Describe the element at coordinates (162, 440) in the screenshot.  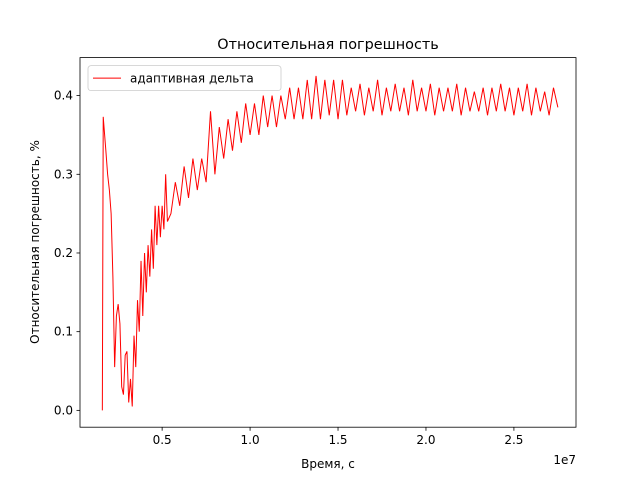
I see `x-tick-label: 0.5` at that location.